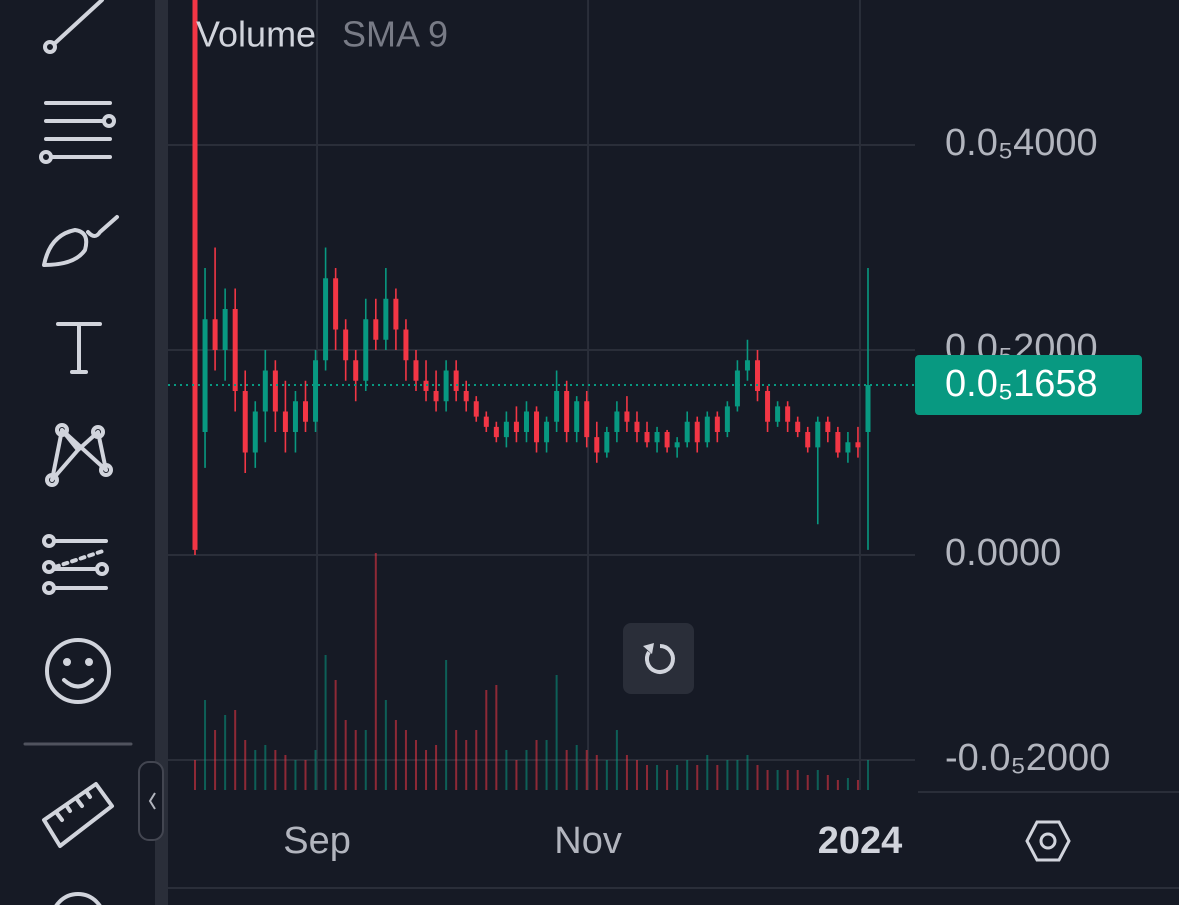 The height and width of the screenshot is (905, 1179). I want to click on trend-line-tool, so click(73, 27).